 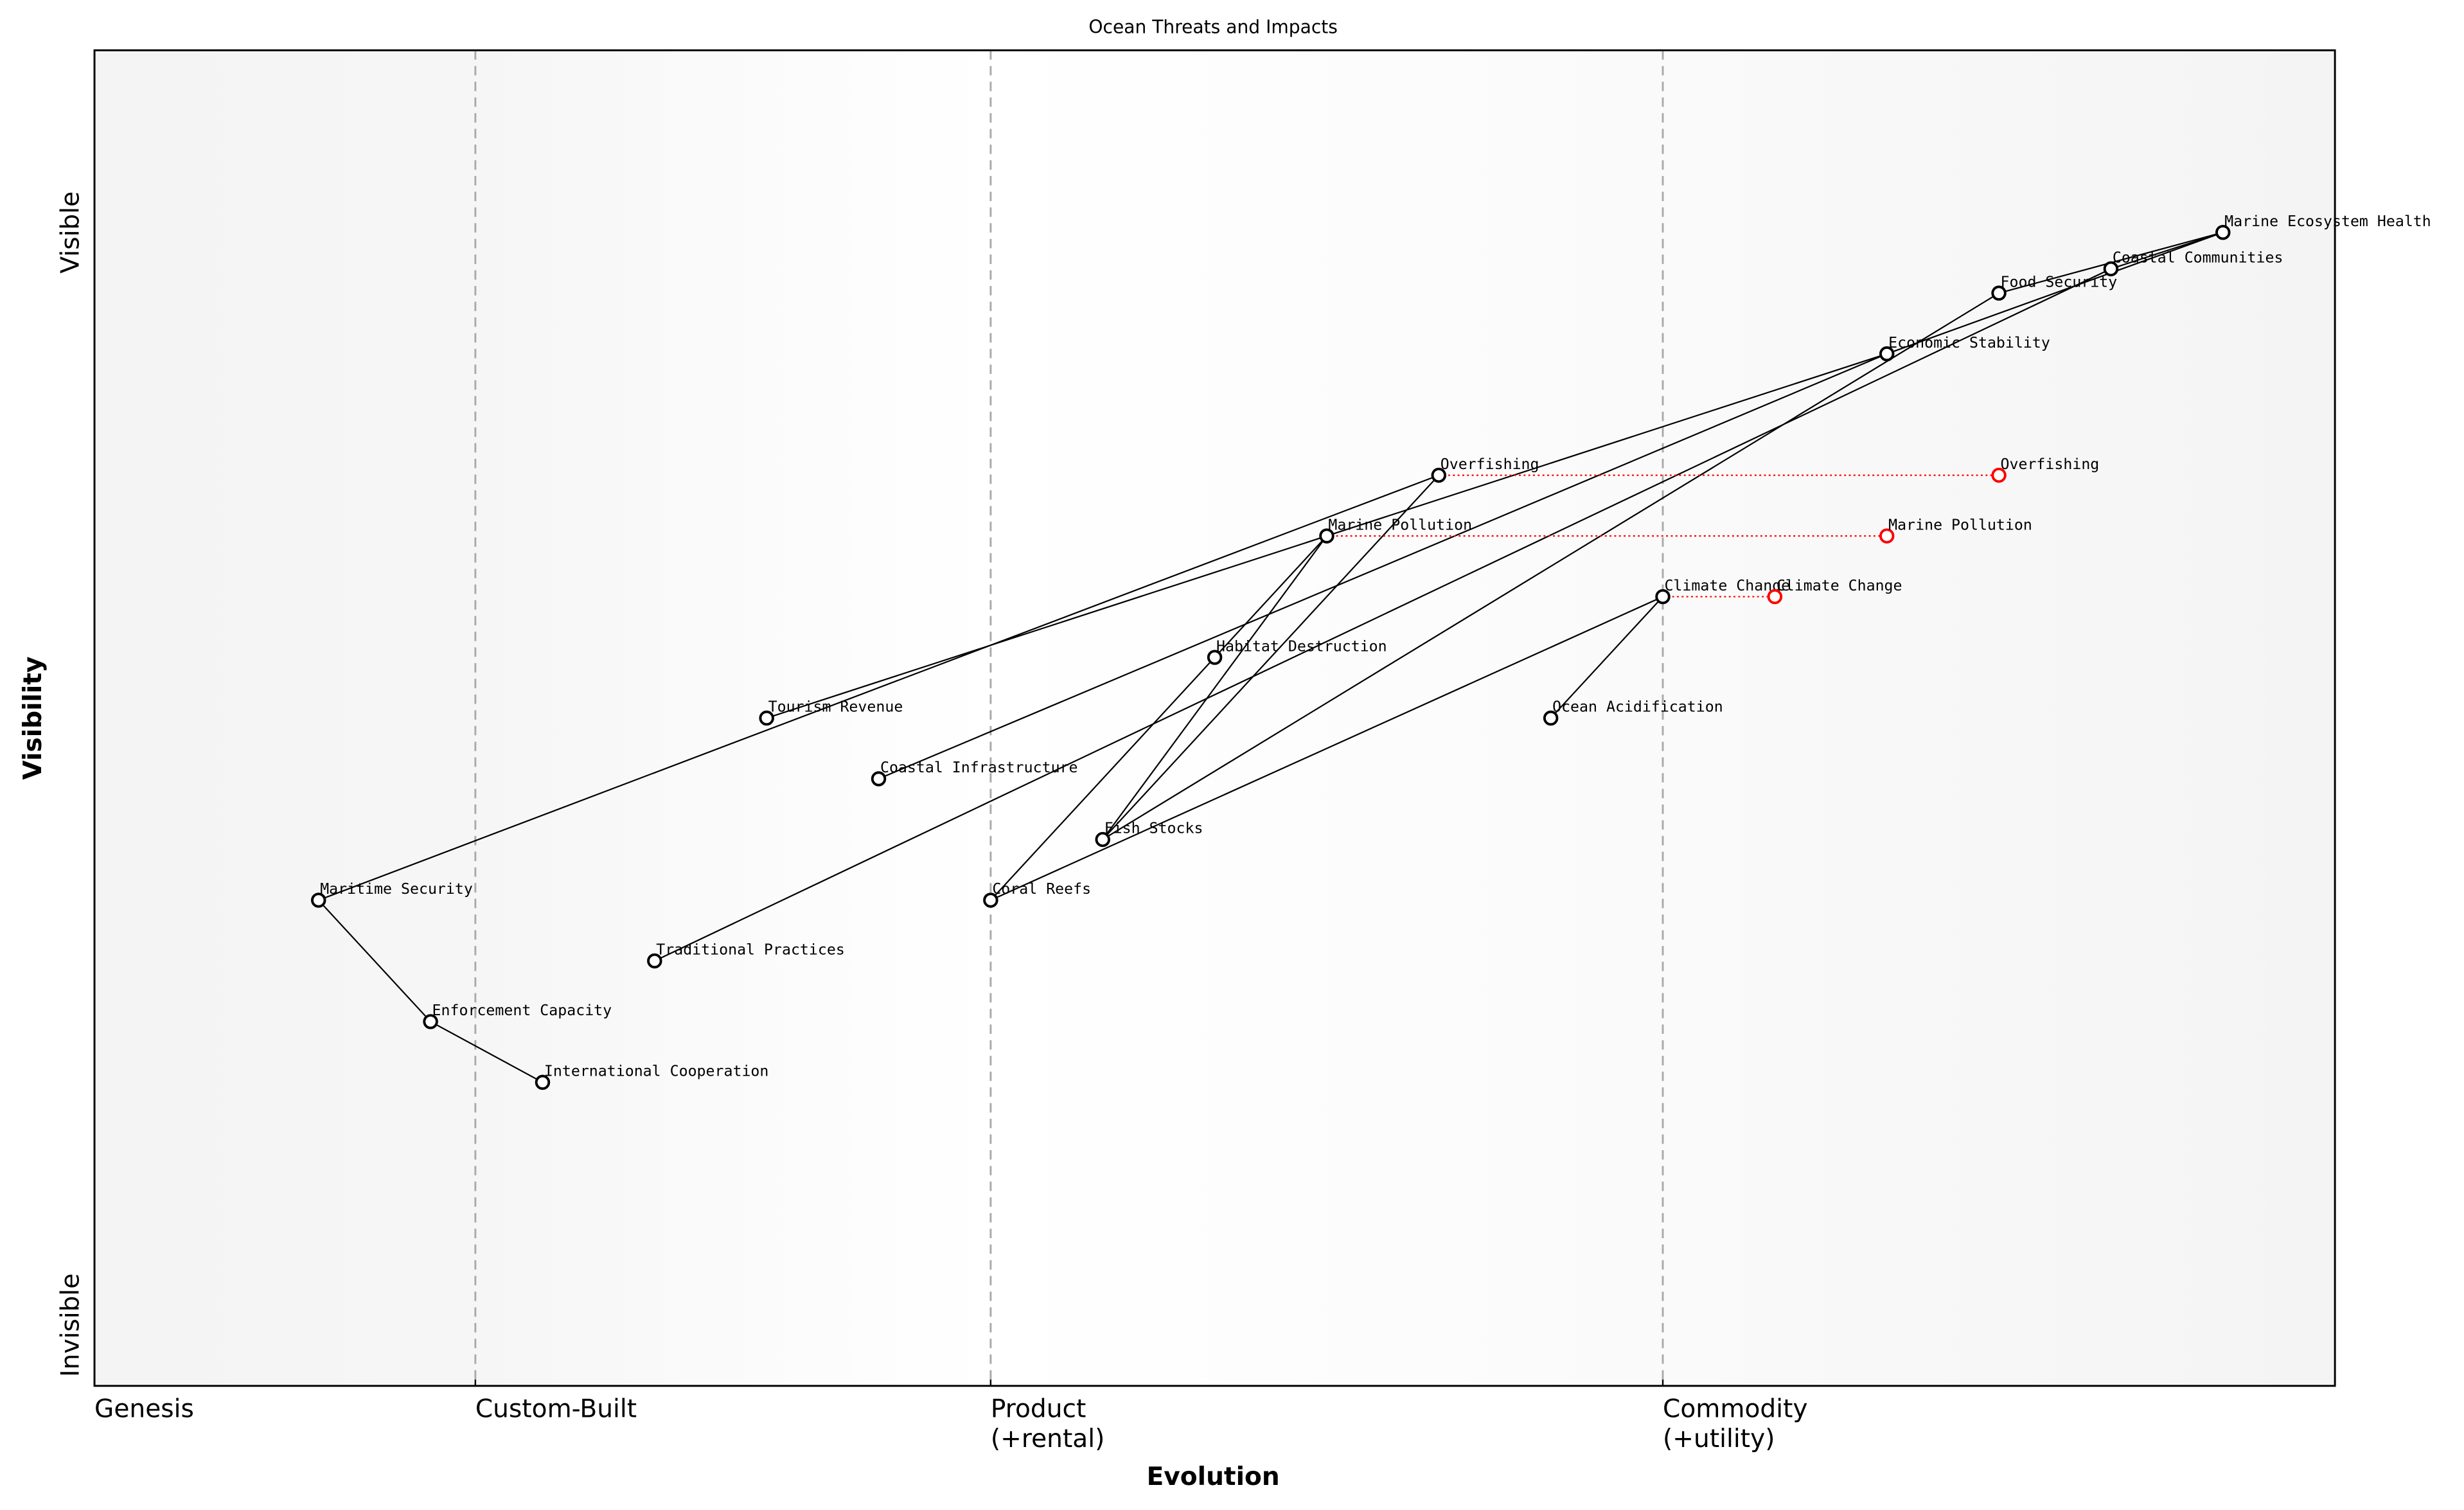 I want to click on node-label: Economic Stability, so click(x=1969, y=342).